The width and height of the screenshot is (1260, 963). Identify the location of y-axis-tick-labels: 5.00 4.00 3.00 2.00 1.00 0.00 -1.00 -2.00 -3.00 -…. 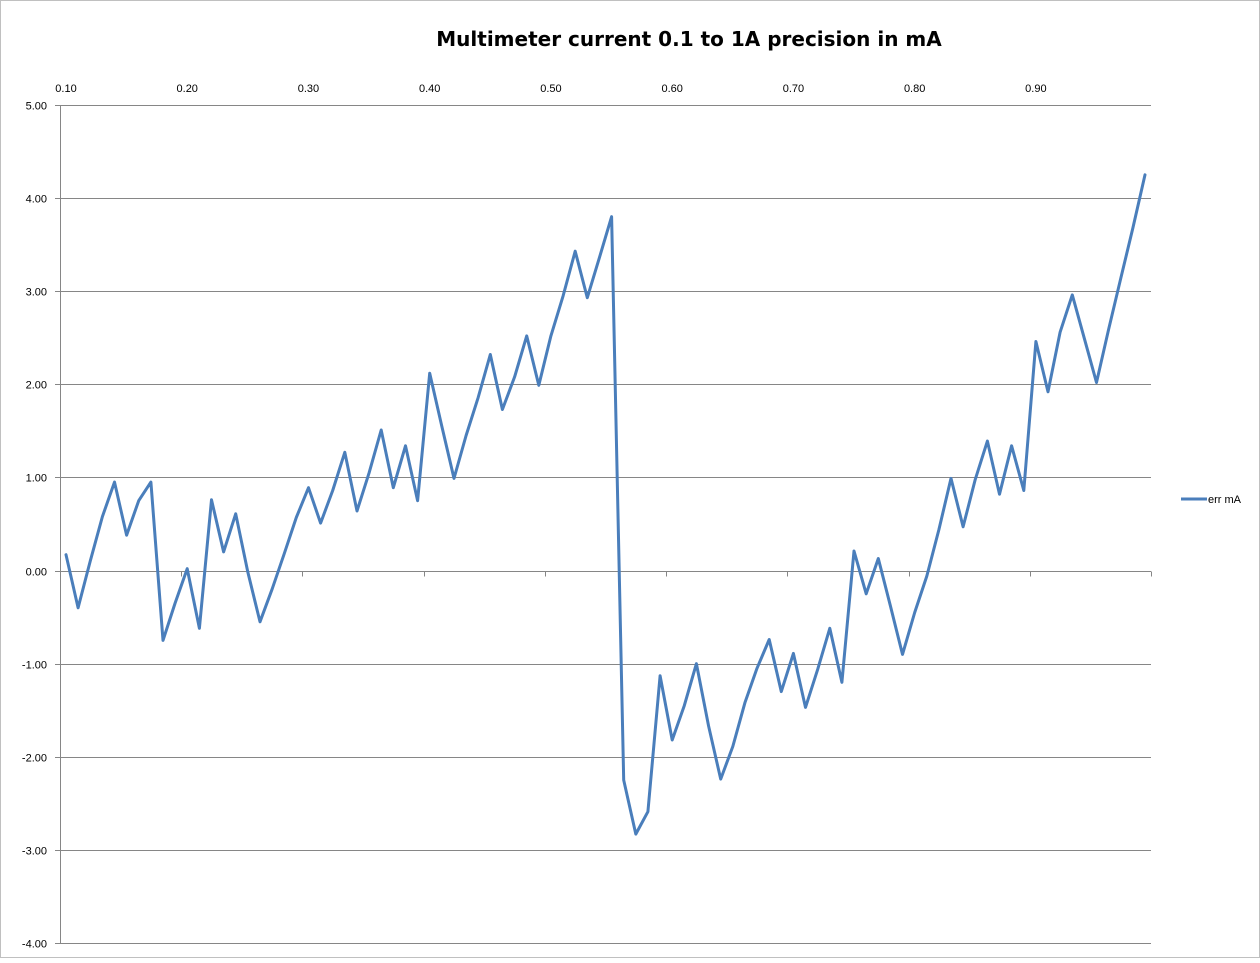
(34, 526).